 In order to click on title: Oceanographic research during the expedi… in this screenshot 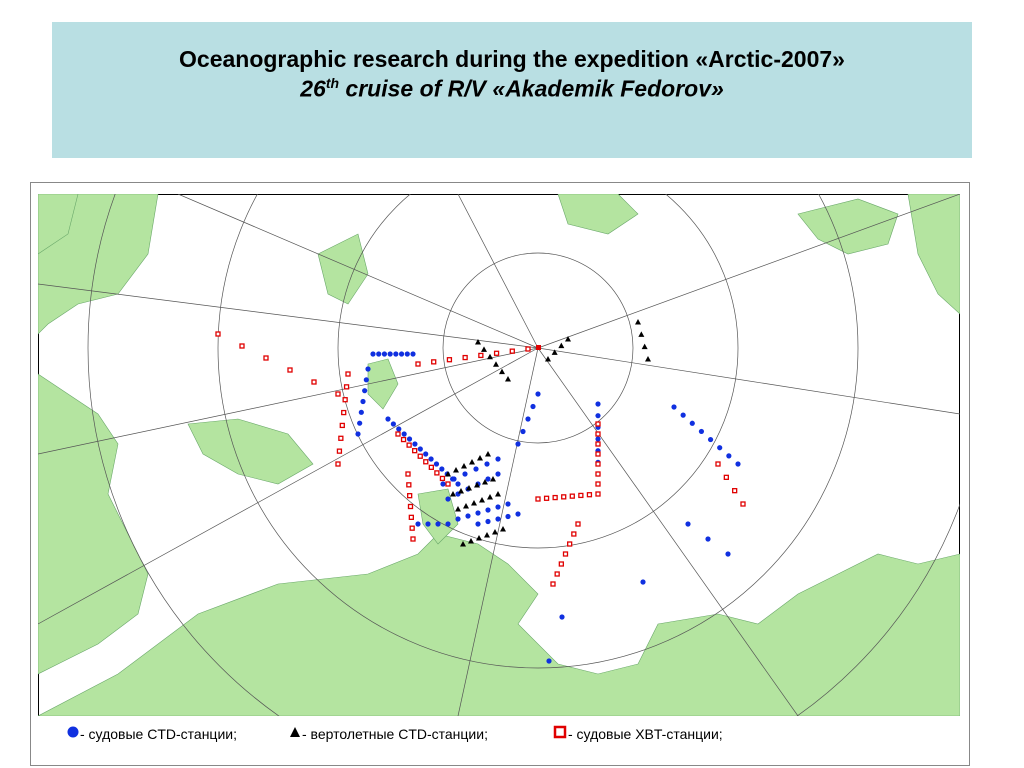, I will do `click(512, 59)`.